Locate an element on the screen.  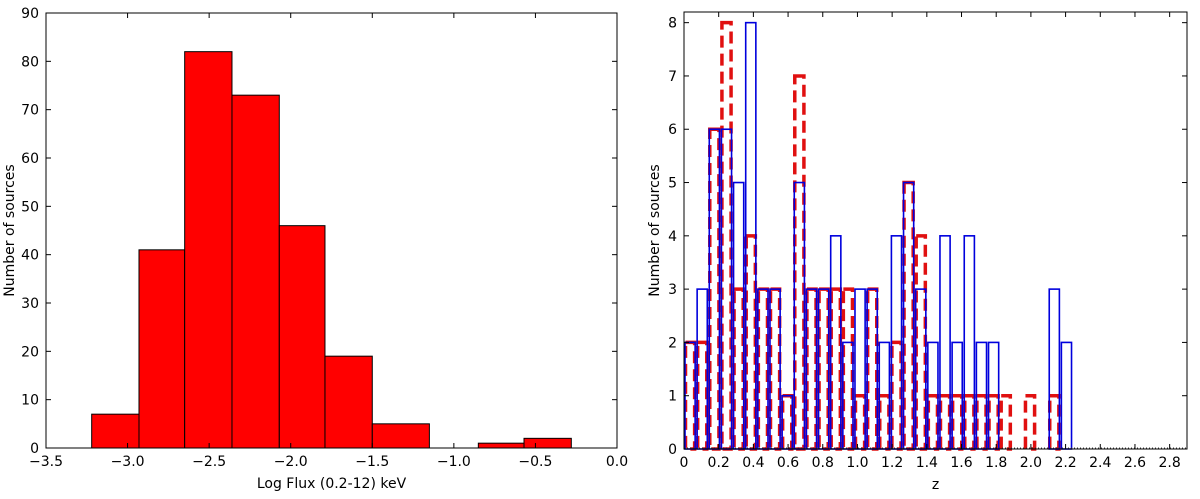
y-tick-label: 90 is located at coordinates (30, 14).